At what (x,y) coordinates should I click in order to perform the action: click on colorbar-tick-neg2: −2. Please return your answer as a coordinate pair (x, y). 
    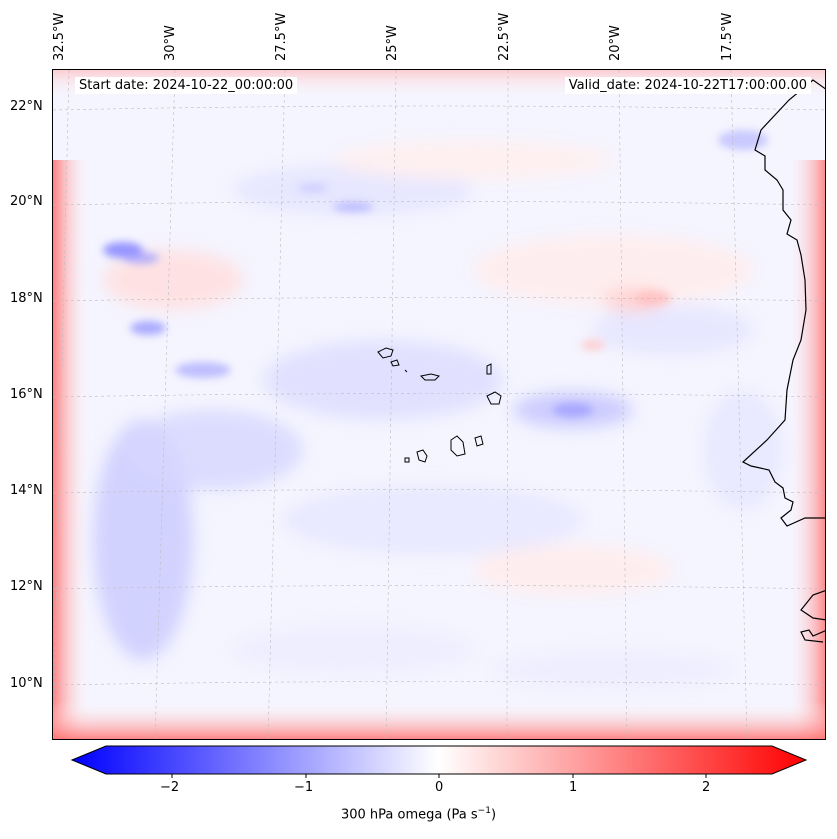
    Looking at the image, I should click on (170, 787).